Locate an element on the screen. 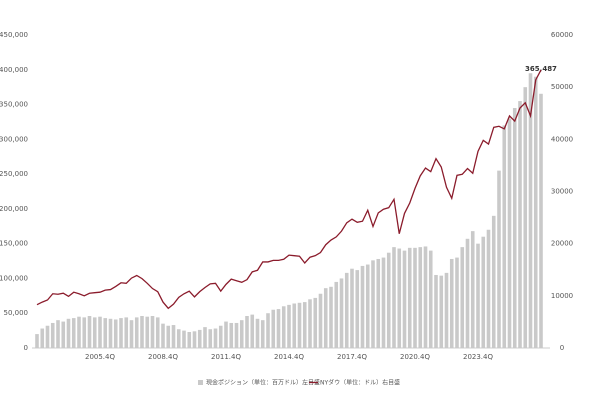 The height and width of the screenshot is (415, 600). x-tick-label: 2017.4Q is located at coordinates (352, 357).